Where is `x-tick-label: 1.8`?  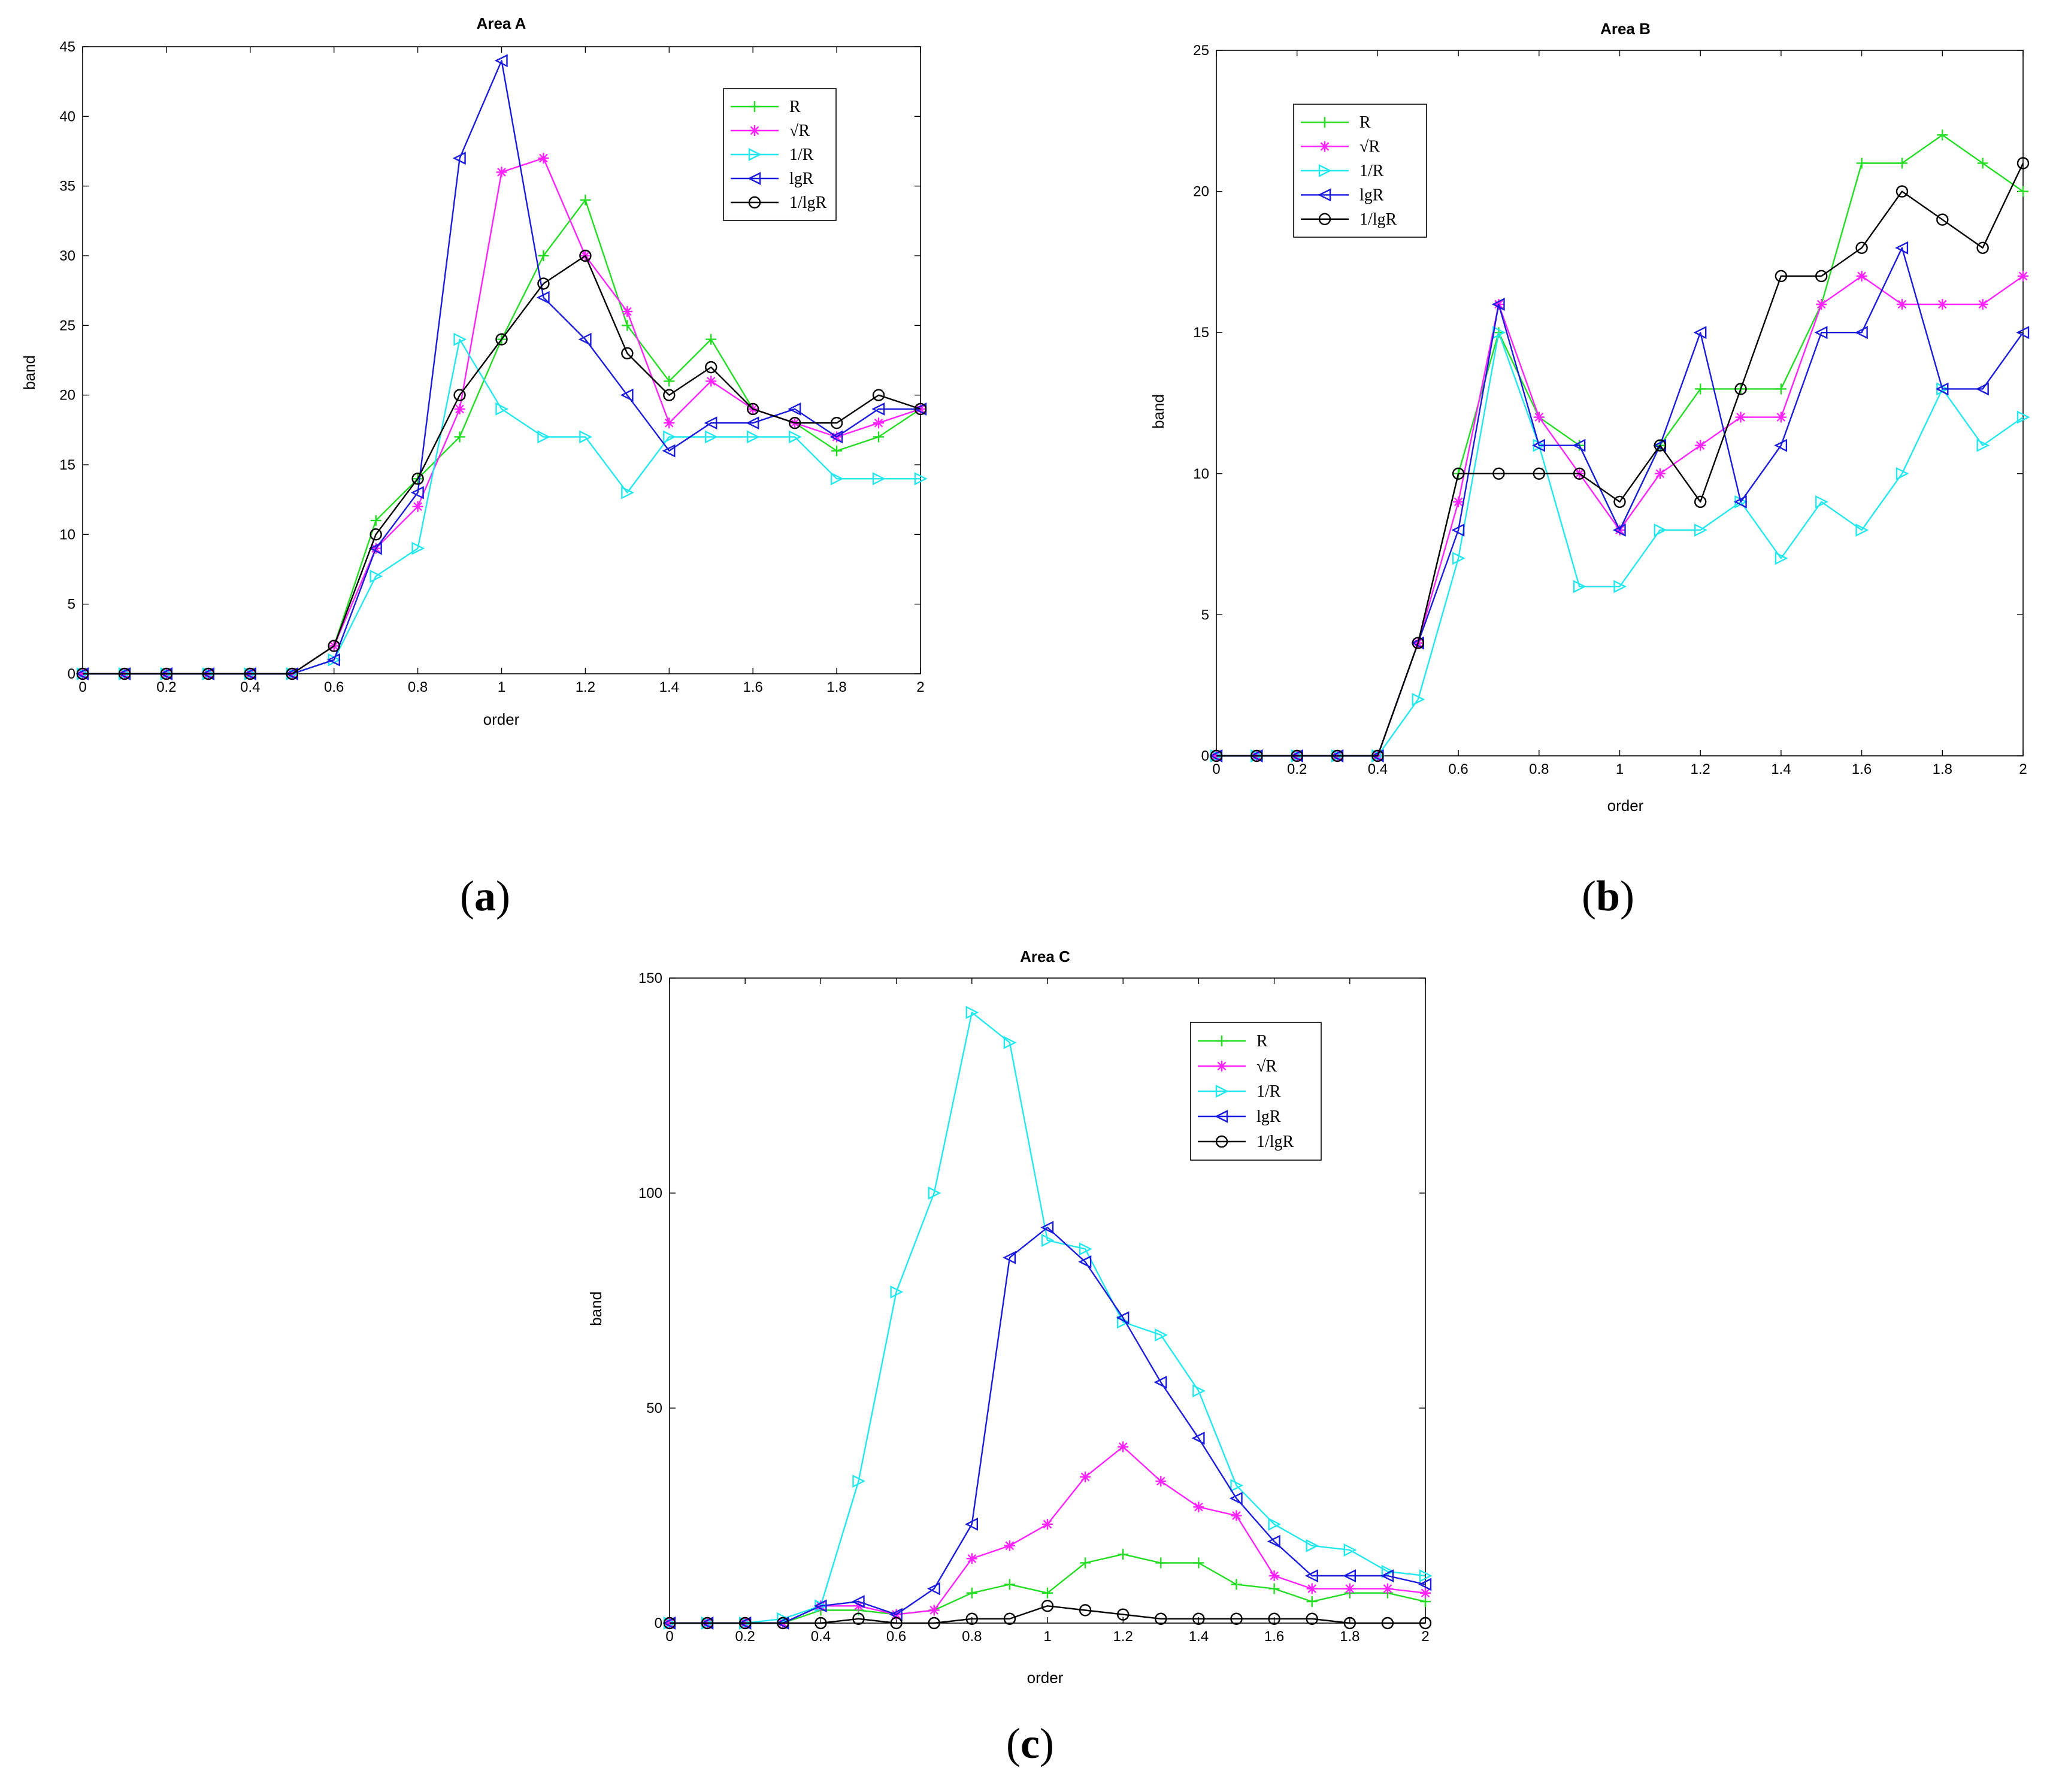
x-tick-label: 1.8 is located at coordinates (1943, 769).